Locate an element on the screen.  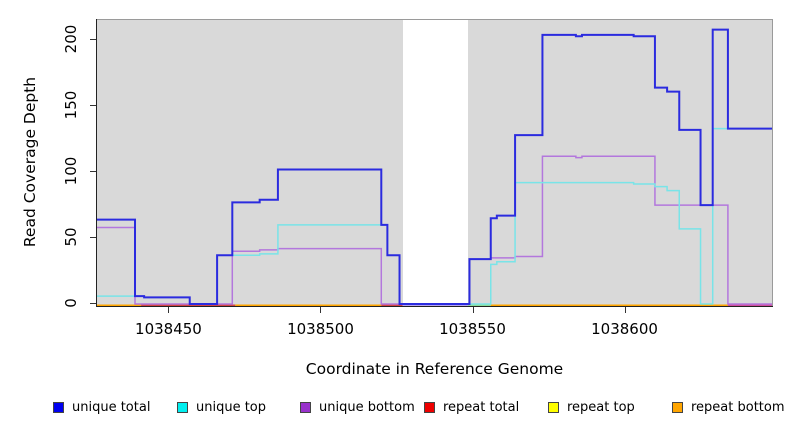
y-tick-label: 100 is located at coordinates (71, 171).